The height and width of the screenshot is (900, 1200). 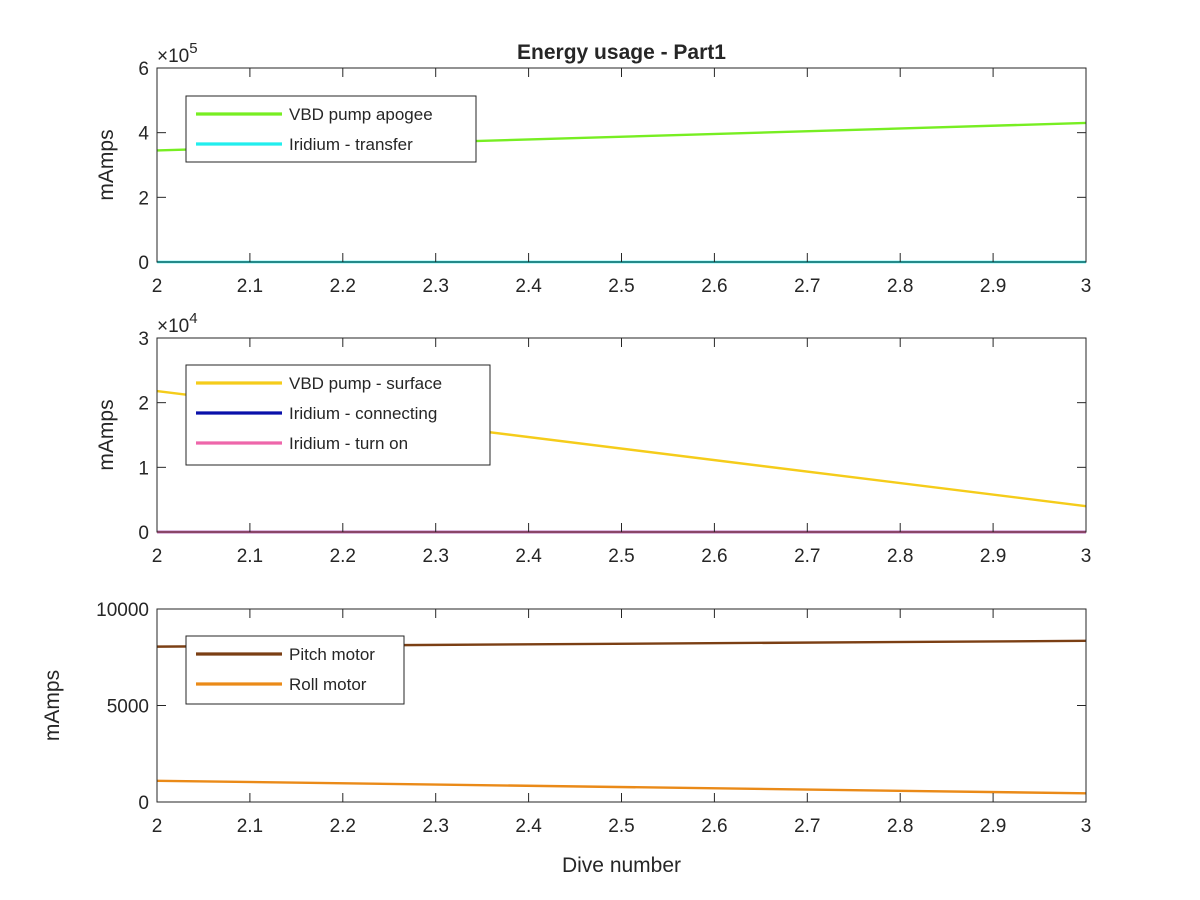 What do you see at coordinates (361, 114) in the screenshot?
I see `legend-entry-label: VBD pump apogee` at bounding box center [361, 114].